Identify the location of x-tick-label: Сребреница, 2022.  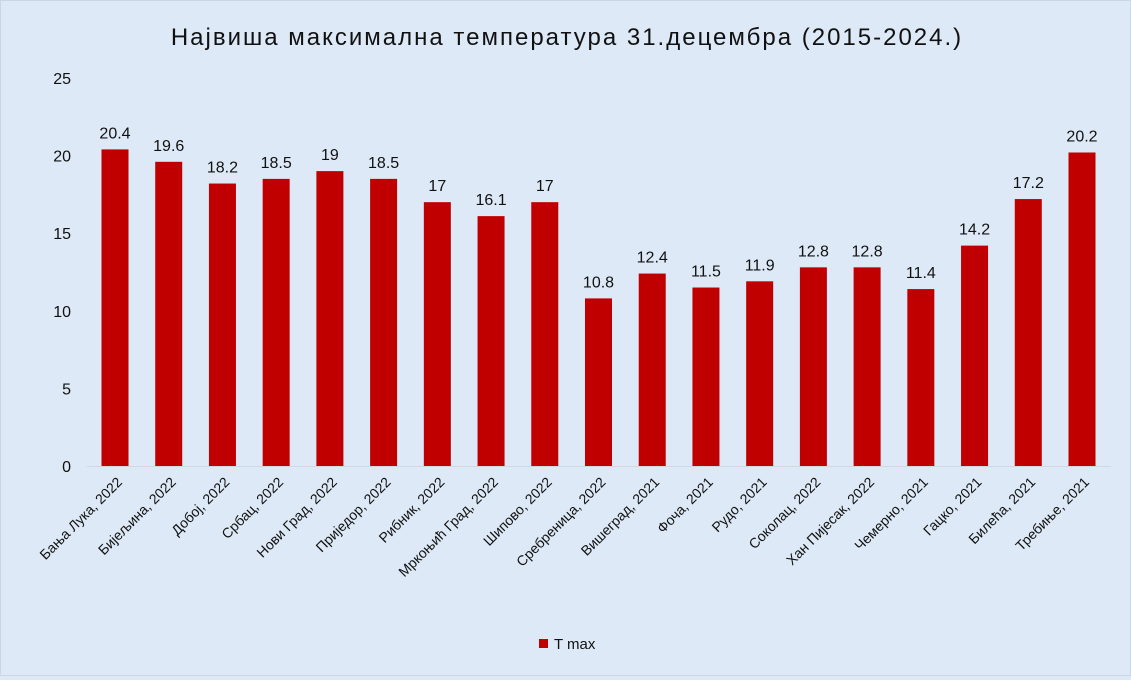
(561, 522).